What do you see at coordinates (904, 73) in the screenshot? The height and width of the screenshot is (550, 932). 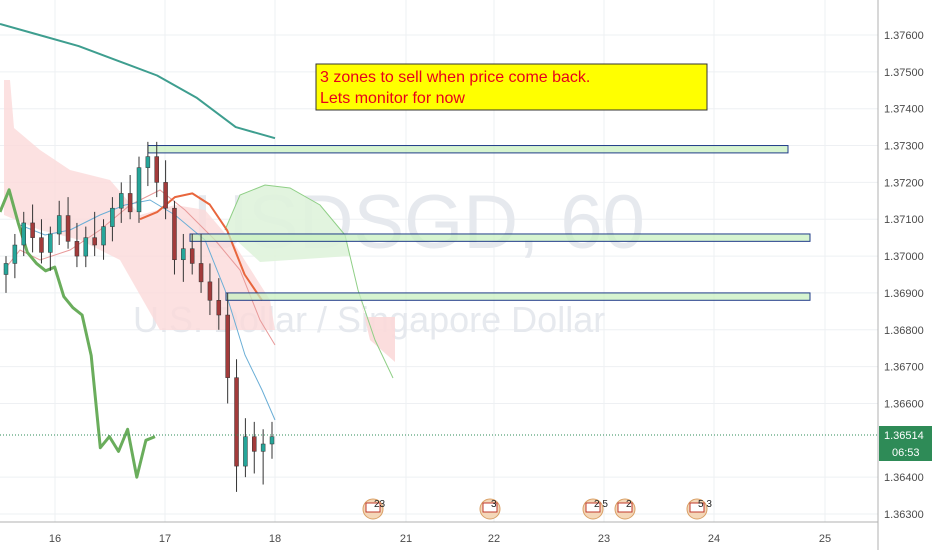 I see `price-tick-label: 1.37500` at bounding box center [904, 73].